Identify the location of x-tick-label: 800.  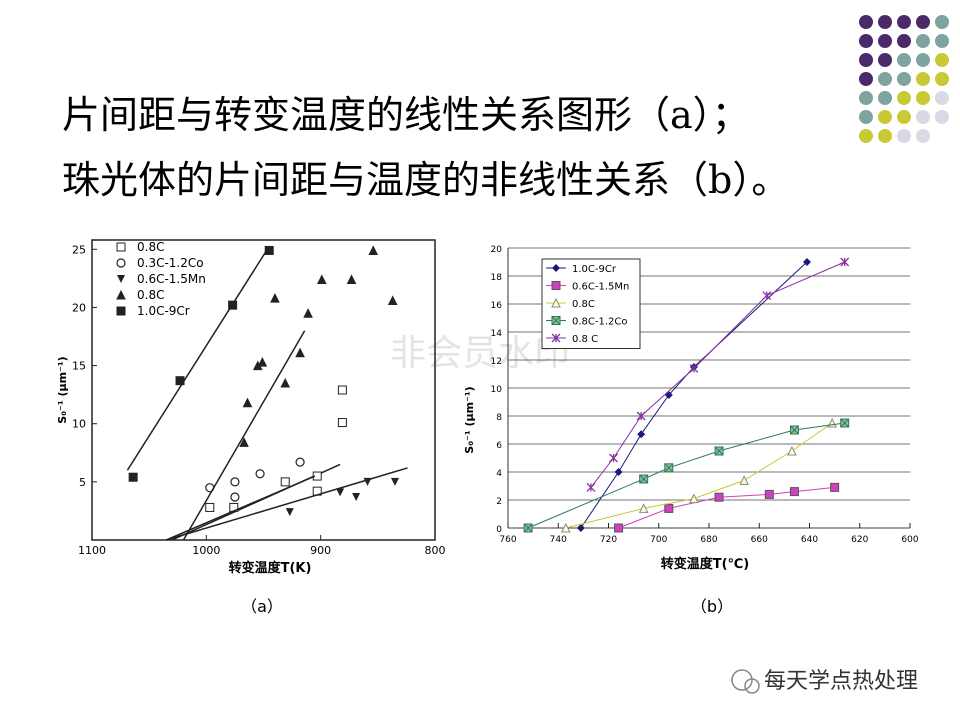
(435, 550).